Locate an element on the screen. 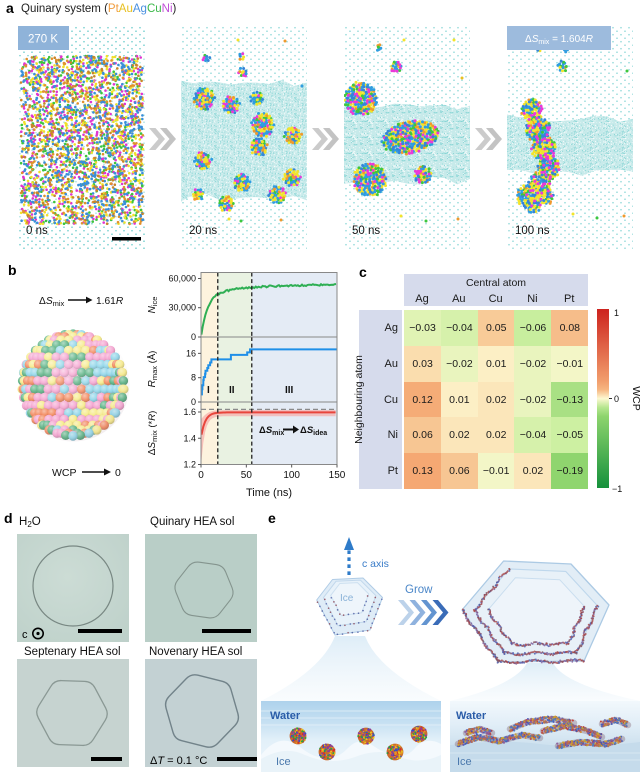 The image size is (640, 773). svg-text: I is located at coordinates (208, 390).